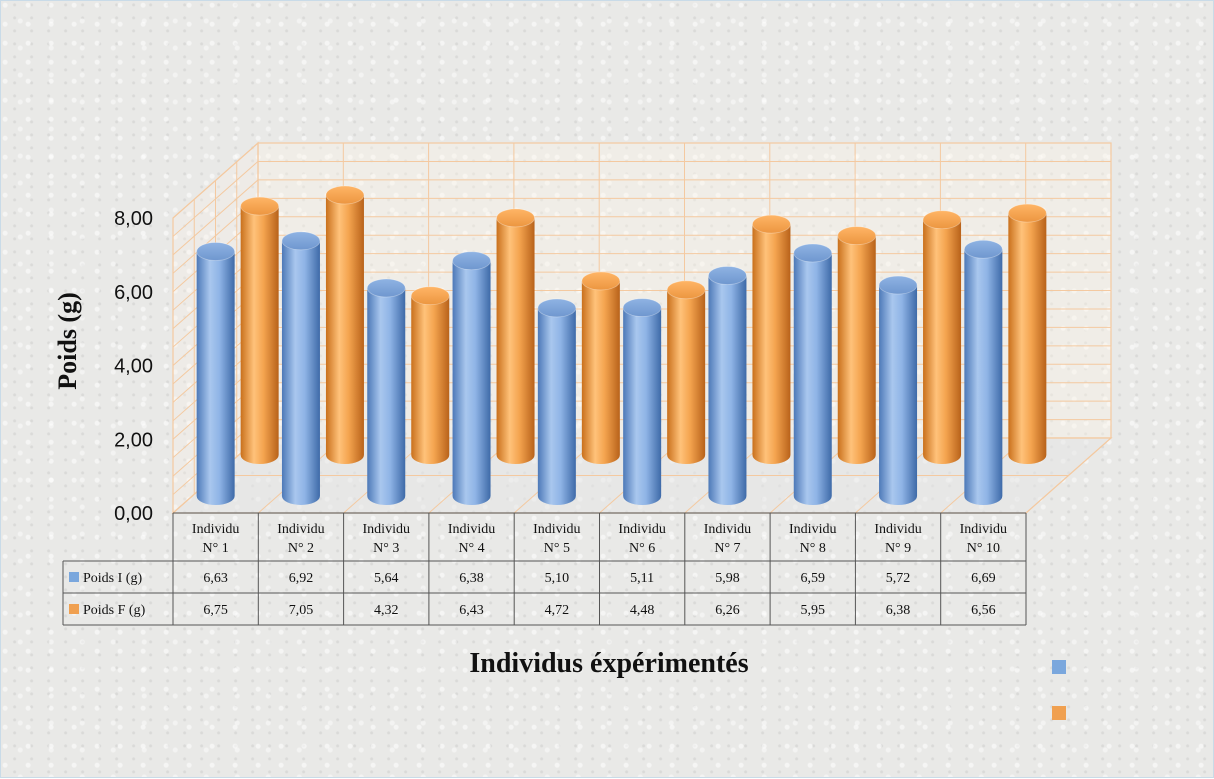  I want to click on category-label: N° 2, so click(301, 548).